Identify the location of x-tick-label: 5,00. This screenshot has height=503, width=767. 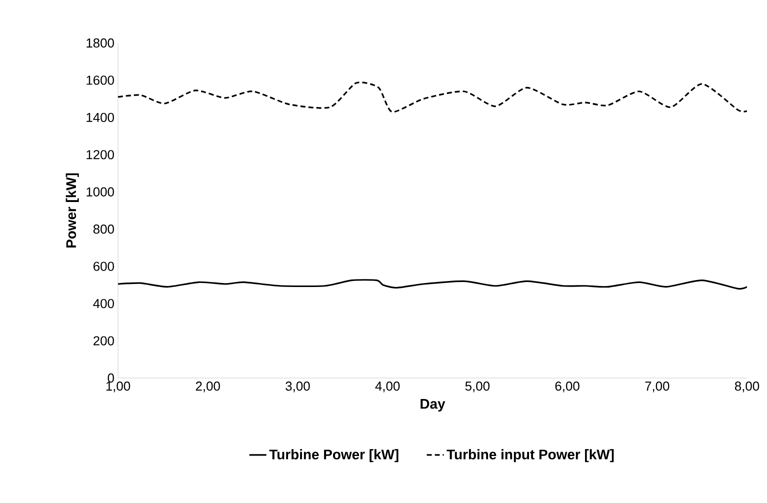
(477, 387).